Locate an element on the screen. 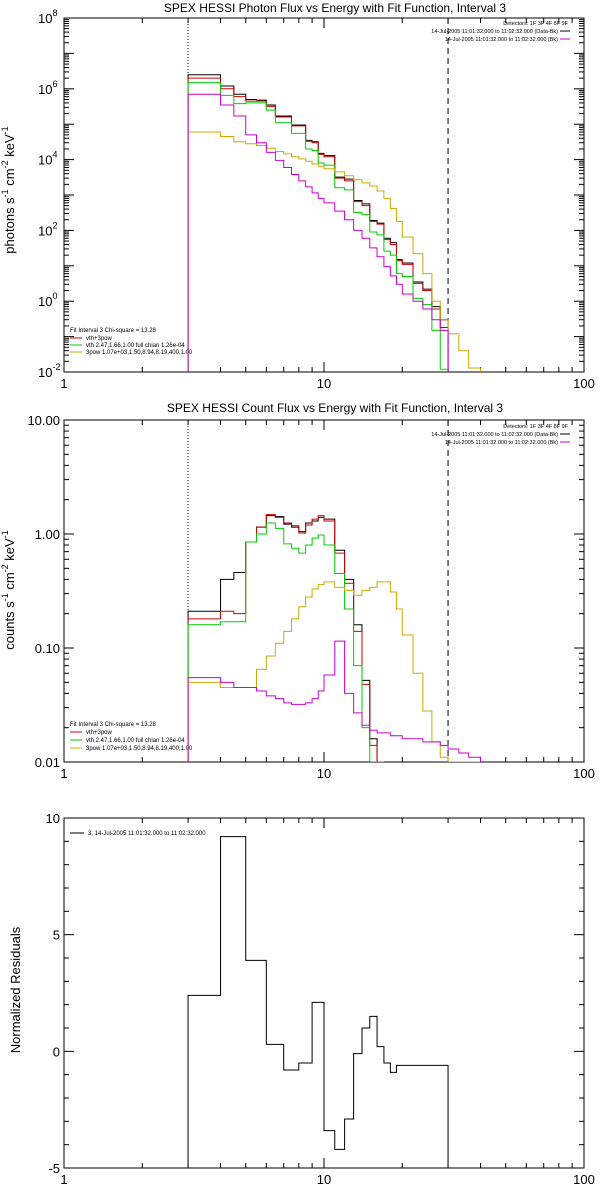 The width and height of the screenshot is (600, 1200). photon-x-tick-label: 100 is located at coordinates (584, 383).